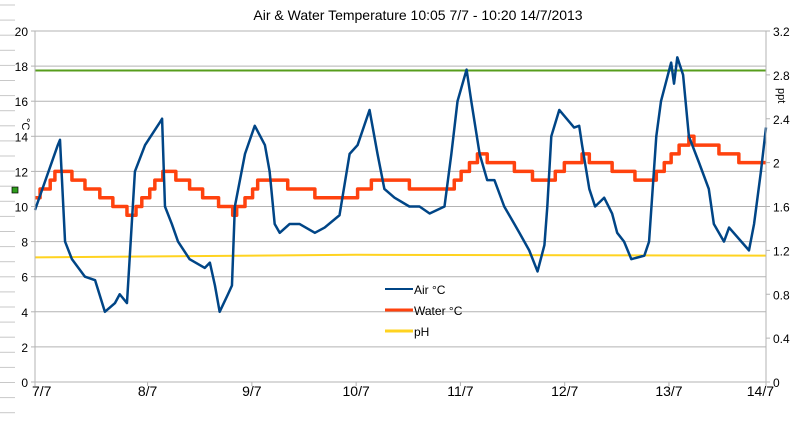 This screenshot has height=421, width=792. I want to click on y2-tick-label: 0.4, so click(781, 339).